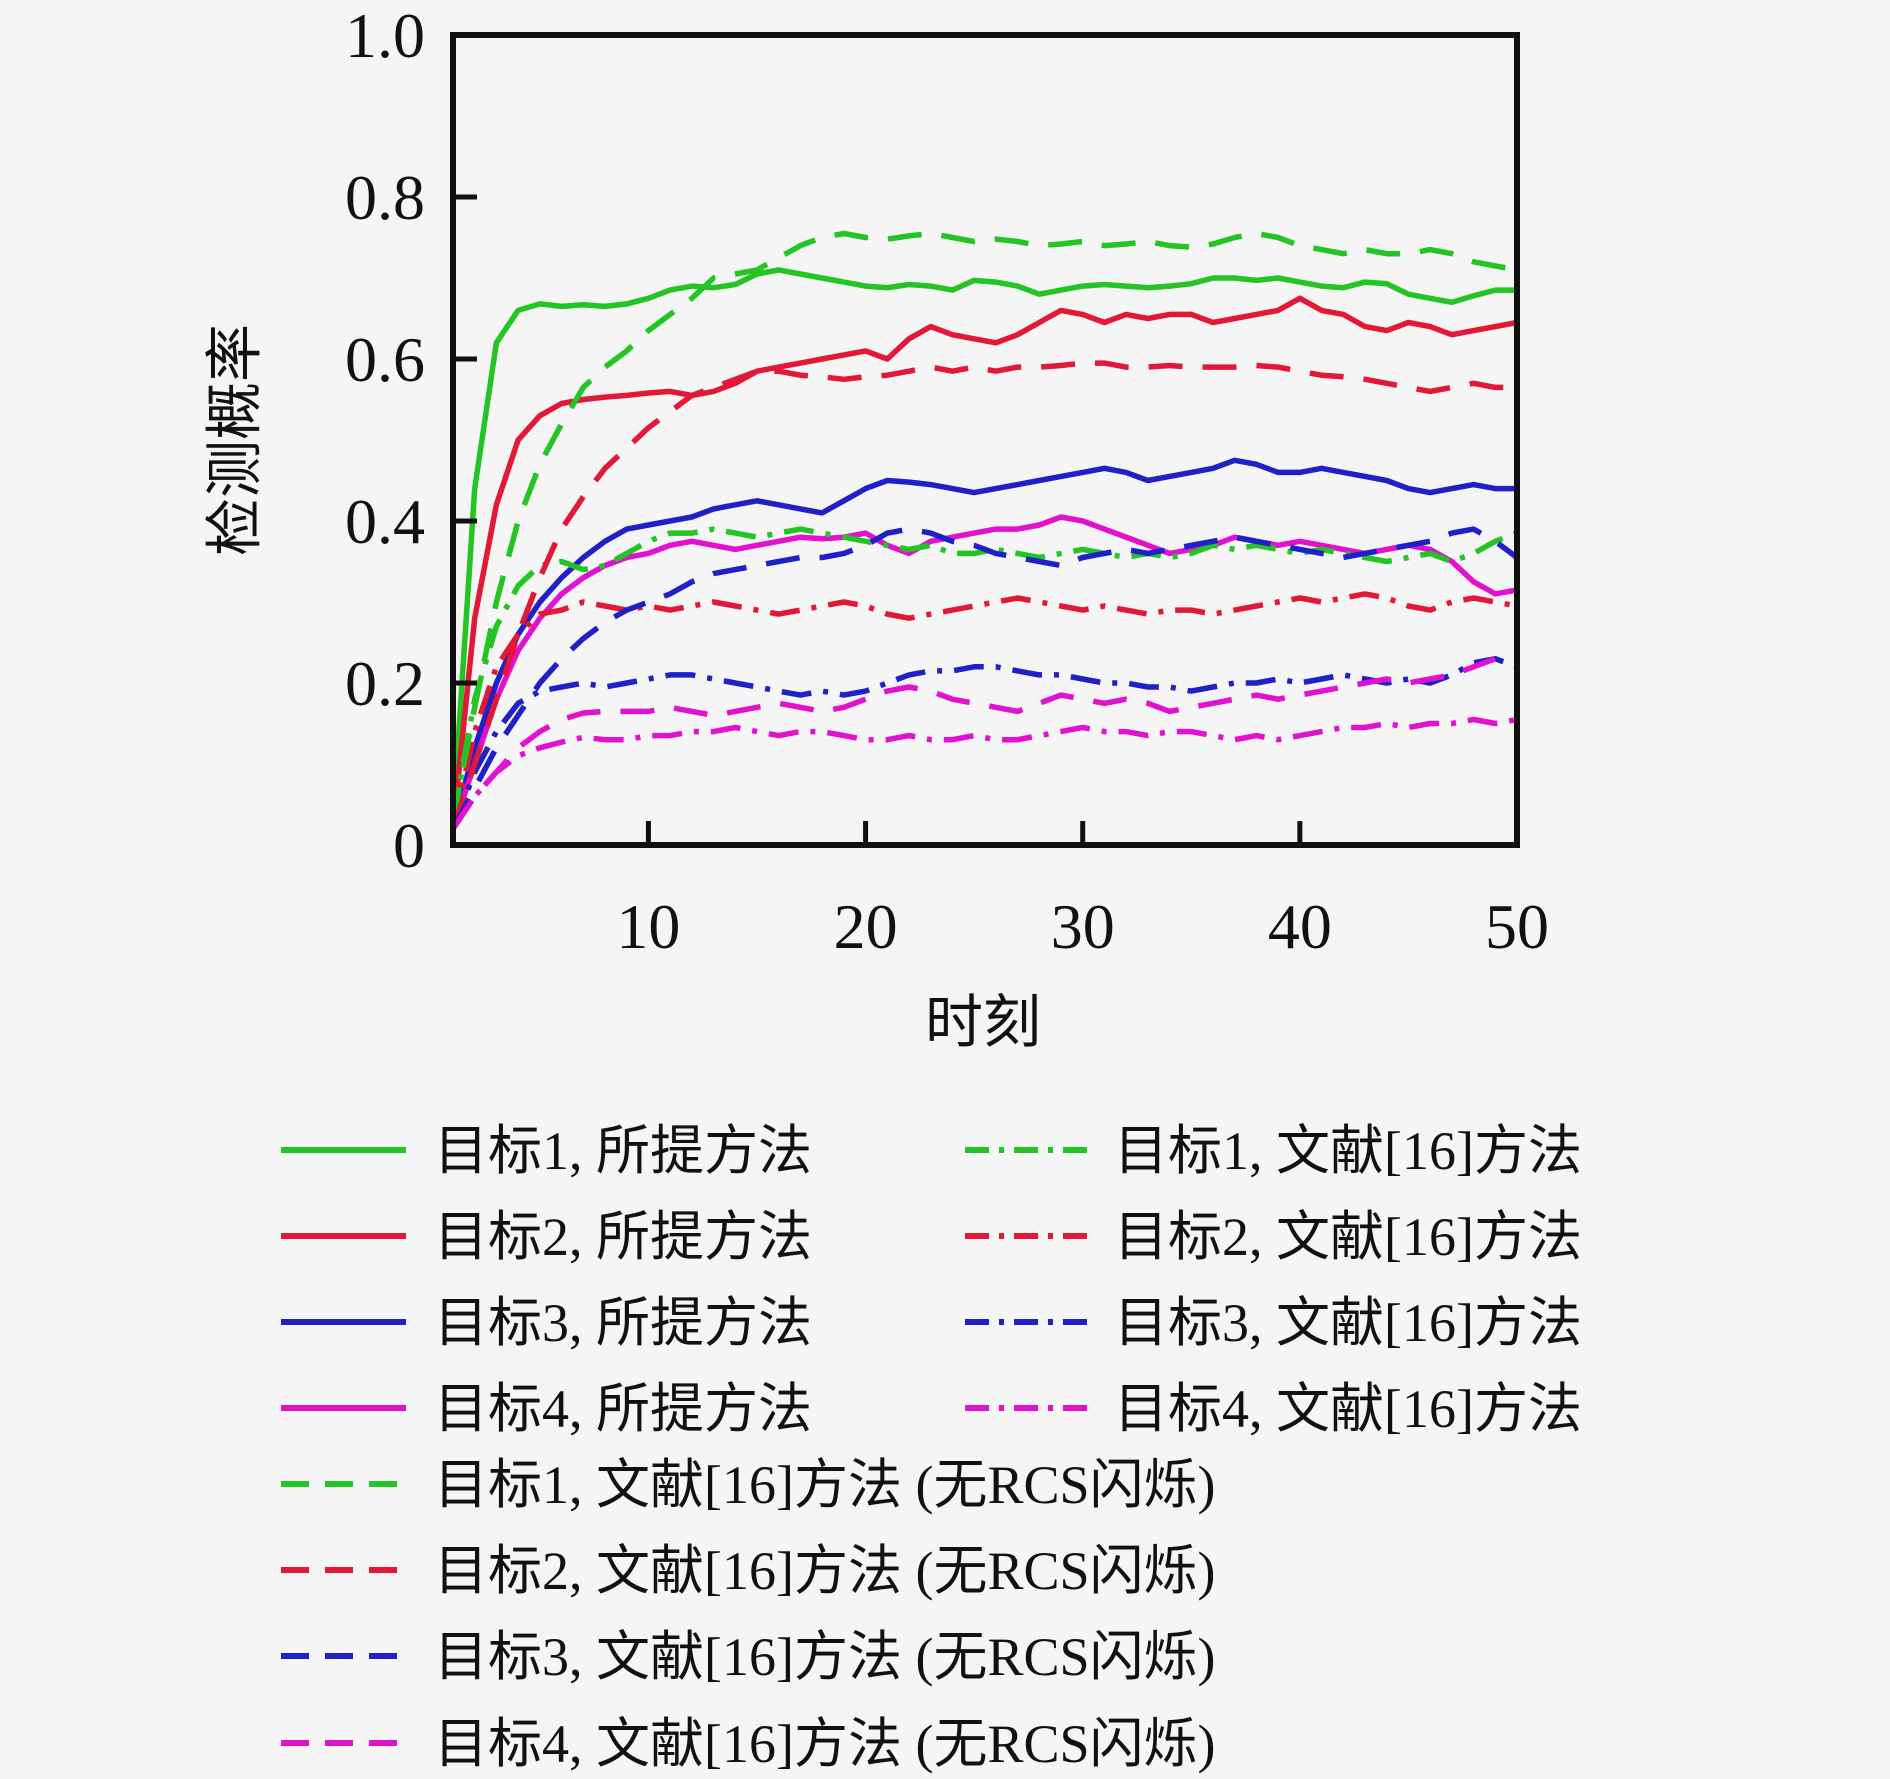  I want to click on series-target2-ref16, so click(984, 710).